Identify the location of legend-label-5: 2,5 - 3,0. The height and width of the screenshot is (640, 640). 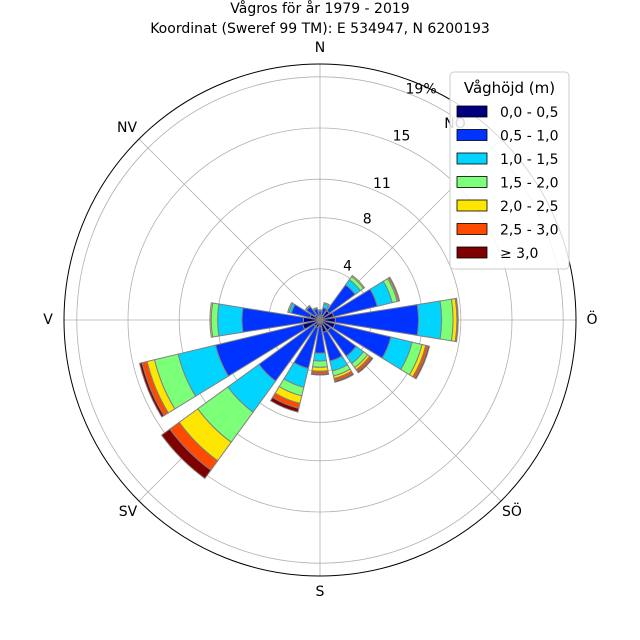
(529, 231).